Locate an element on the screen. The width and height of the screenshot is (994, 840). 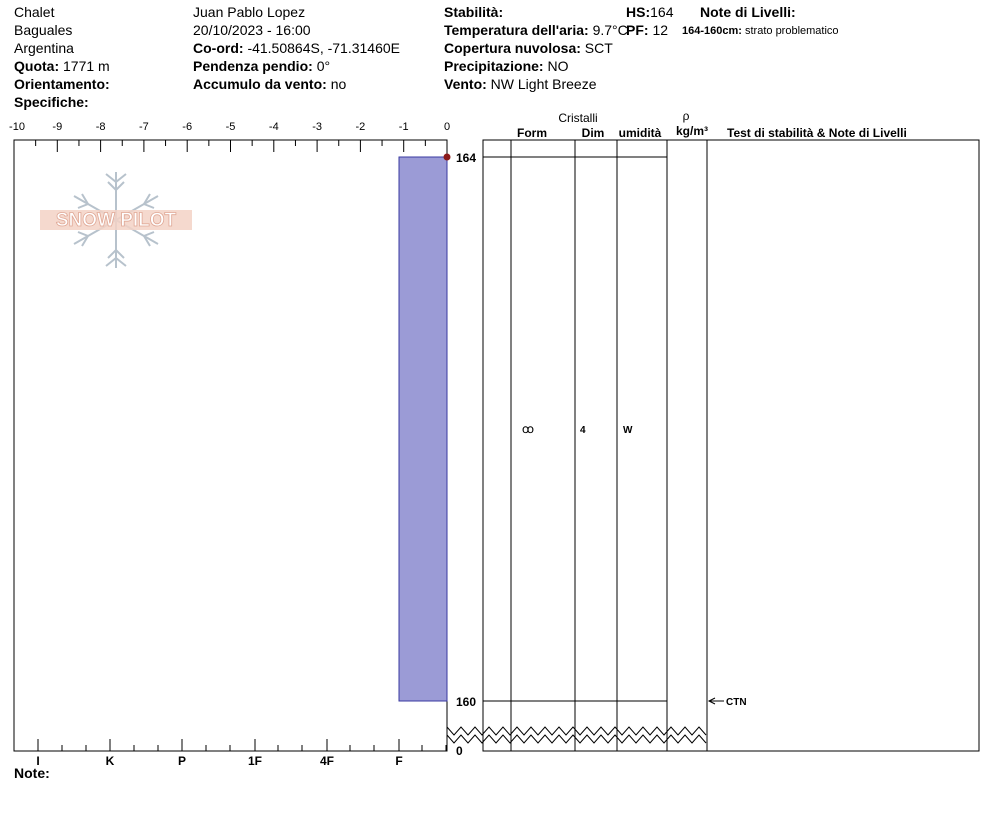
air-temp-label: Temperatura dell'aria: is located at coordinates (516, 30).